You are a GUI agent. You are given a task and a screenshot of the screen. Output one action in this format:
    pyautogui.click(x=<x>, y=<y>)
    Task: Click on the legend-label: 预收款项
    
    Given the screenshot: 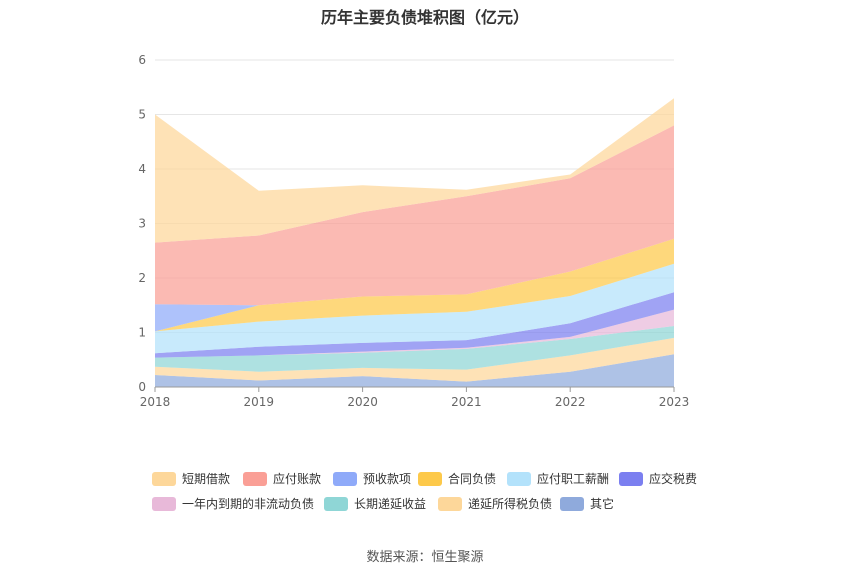 What is the action you would take?
    pyautogui.click(x=387, y=479)
    